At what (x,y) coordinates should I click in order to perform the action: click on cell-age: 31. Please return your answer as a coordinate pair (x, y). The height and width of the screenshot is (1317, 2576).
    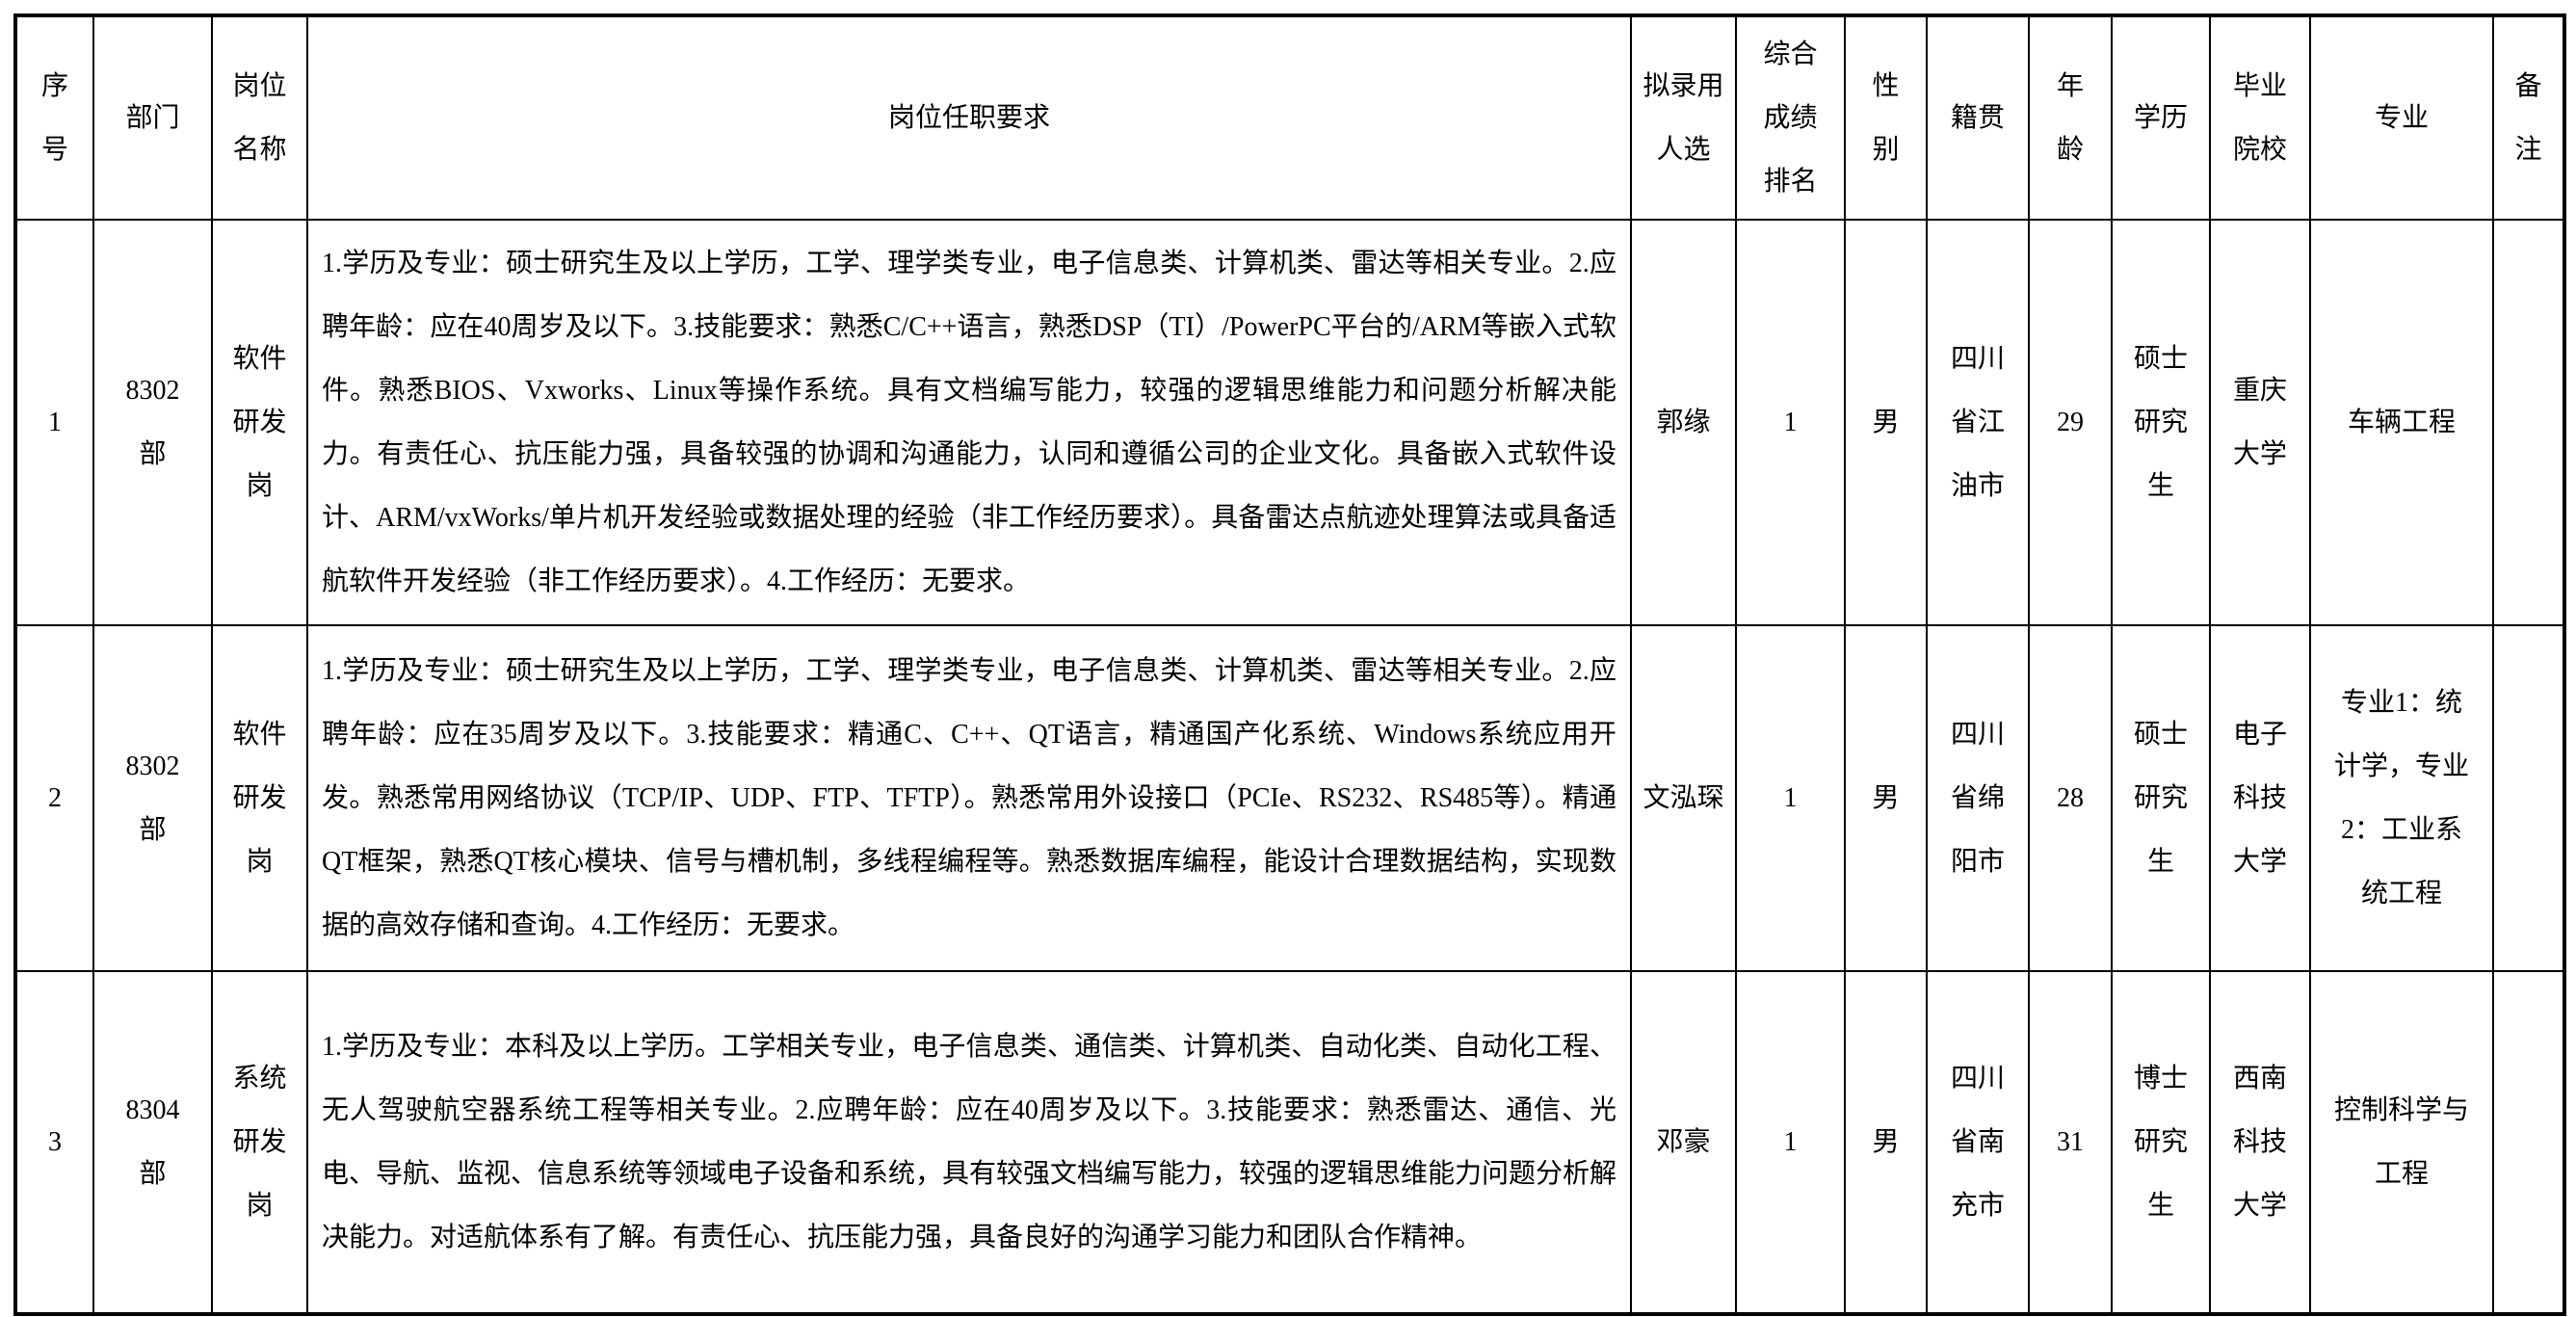
    Looking at the image, I should click on (2070, 1142).